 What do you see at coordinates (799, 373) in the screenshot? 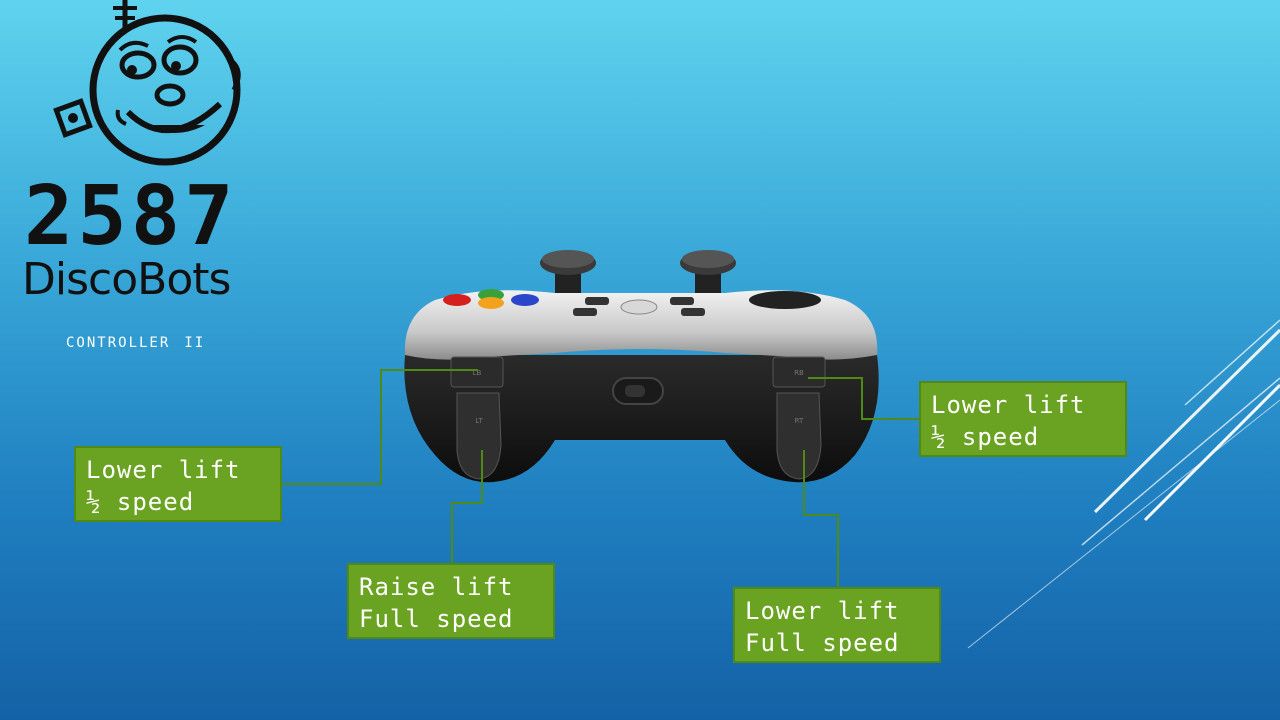
I see `right-bumper-label: RB` at bounding box center [799, 373].